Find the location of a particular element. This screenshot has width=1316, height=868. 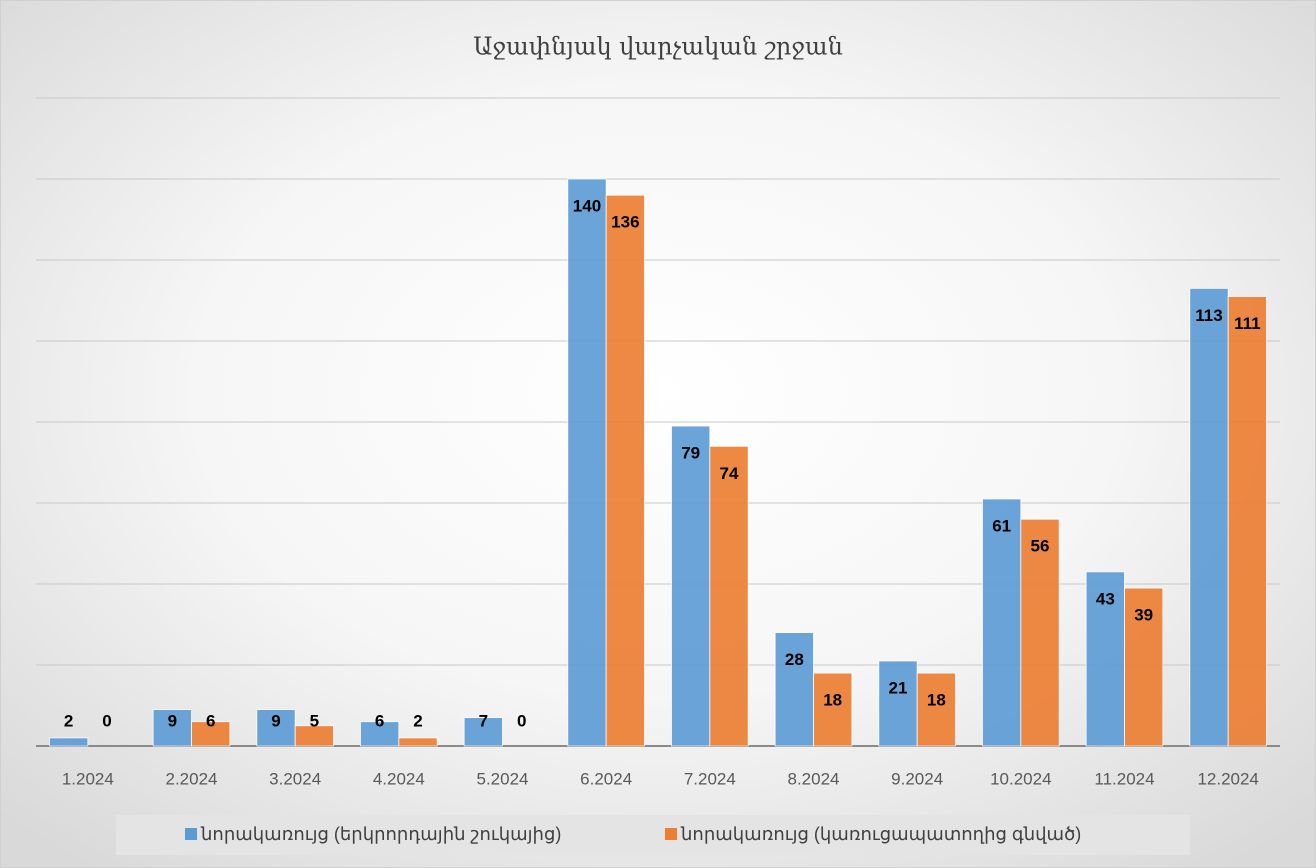

value-label: 56 is located at coordinates (1040, 546).